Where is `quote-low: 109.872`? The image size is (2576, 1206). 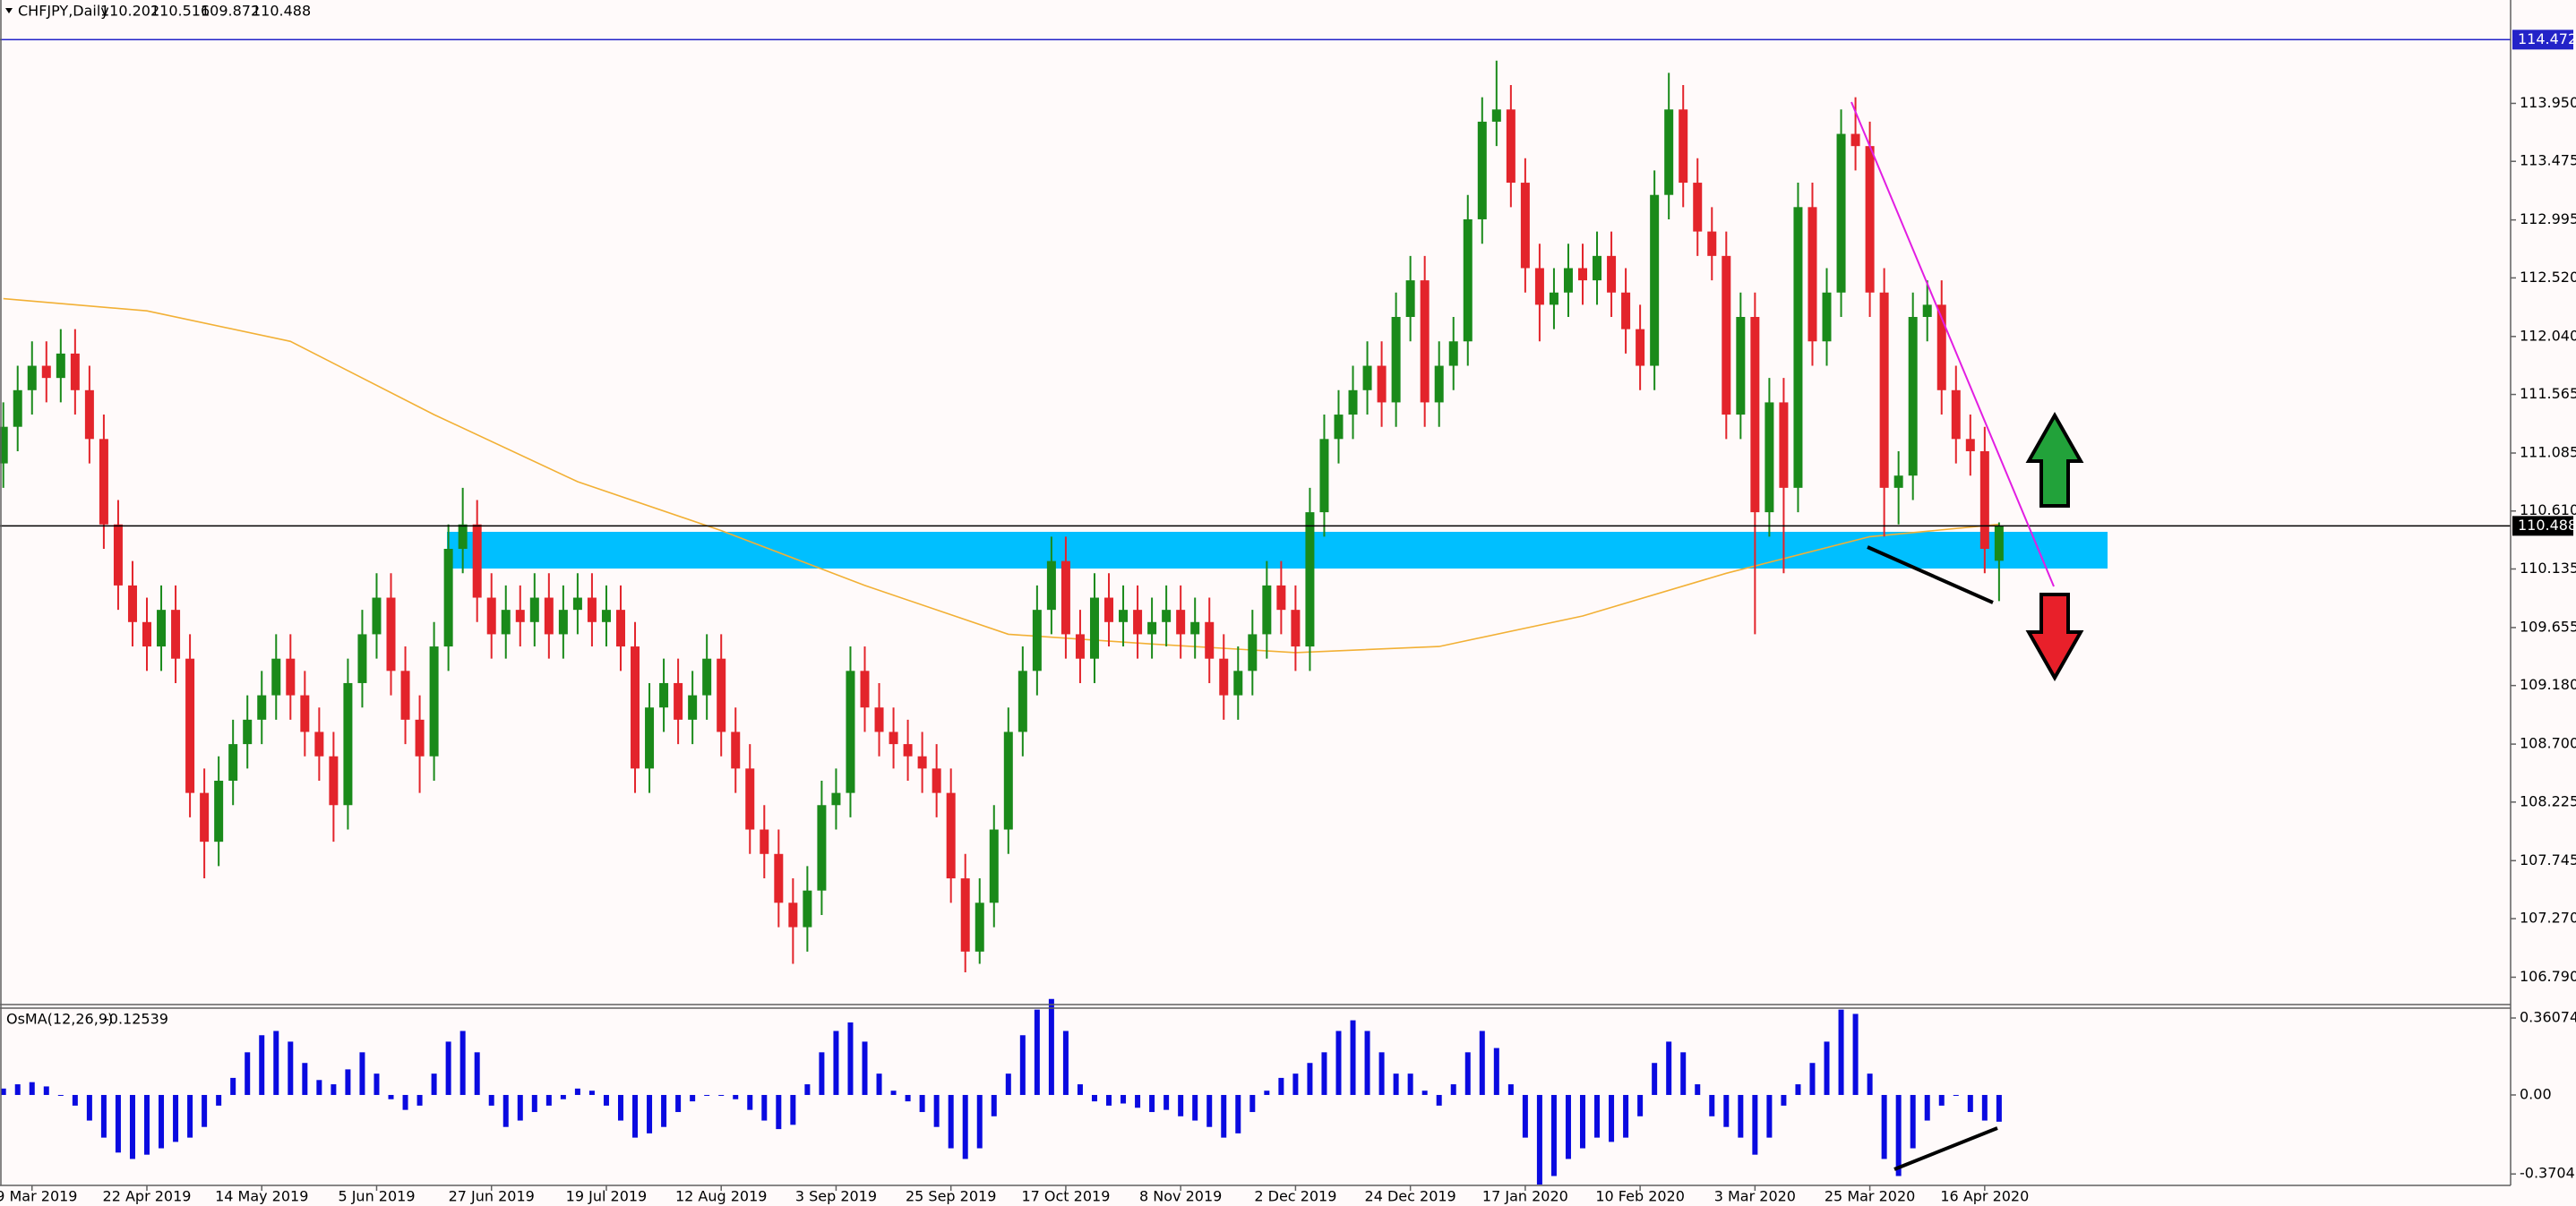 quote-low: 109.872 is located at coordinates (230, 12).